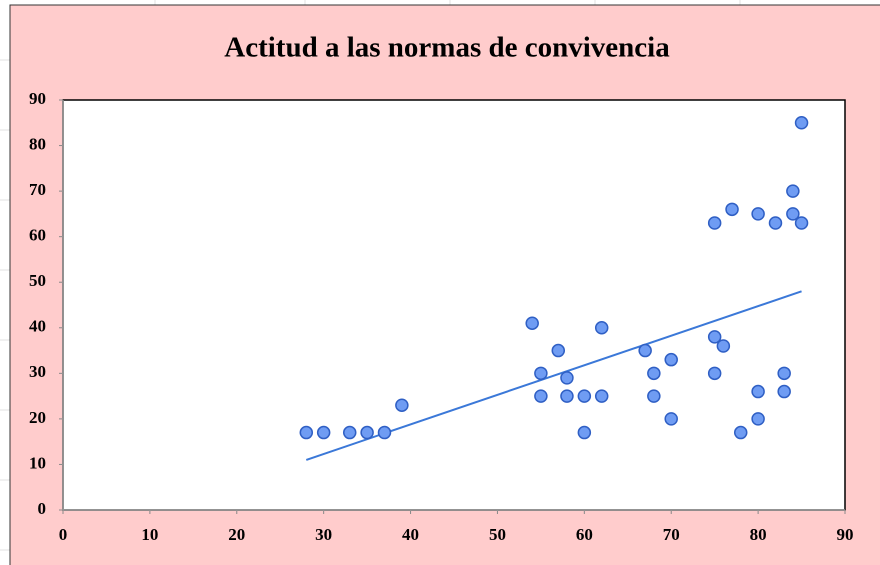  I want to click on y-tick-label: 60, so click(37, 235).